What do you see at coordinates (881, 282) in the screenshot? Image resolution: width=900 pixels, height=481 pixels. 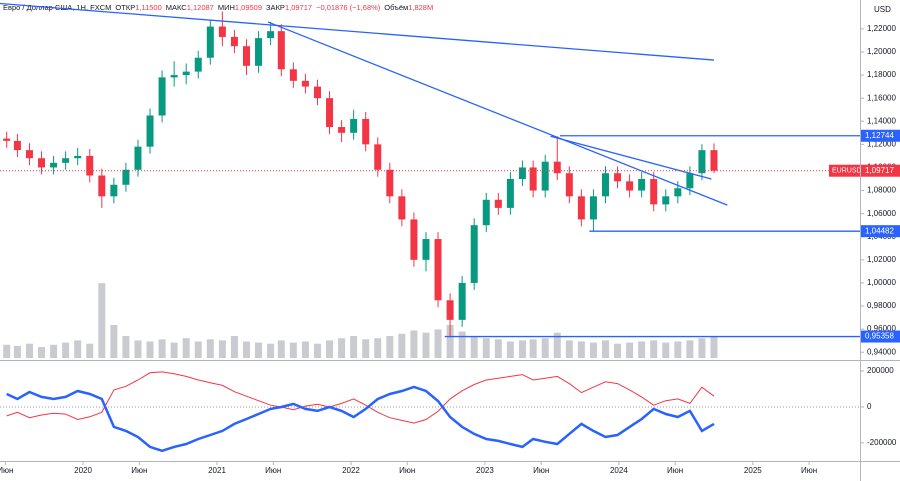 I see `y-tick-label: 1,00000` at bounding box center [881, 282].